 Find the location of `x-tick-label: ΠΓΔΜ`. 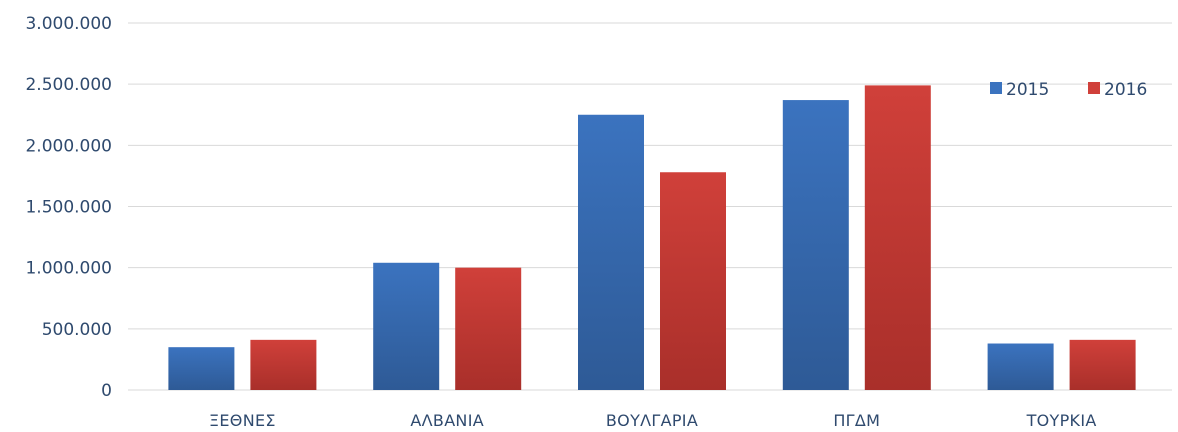

x-tick-label: ΠΓΔΜ is located at coordinates (856, 420).